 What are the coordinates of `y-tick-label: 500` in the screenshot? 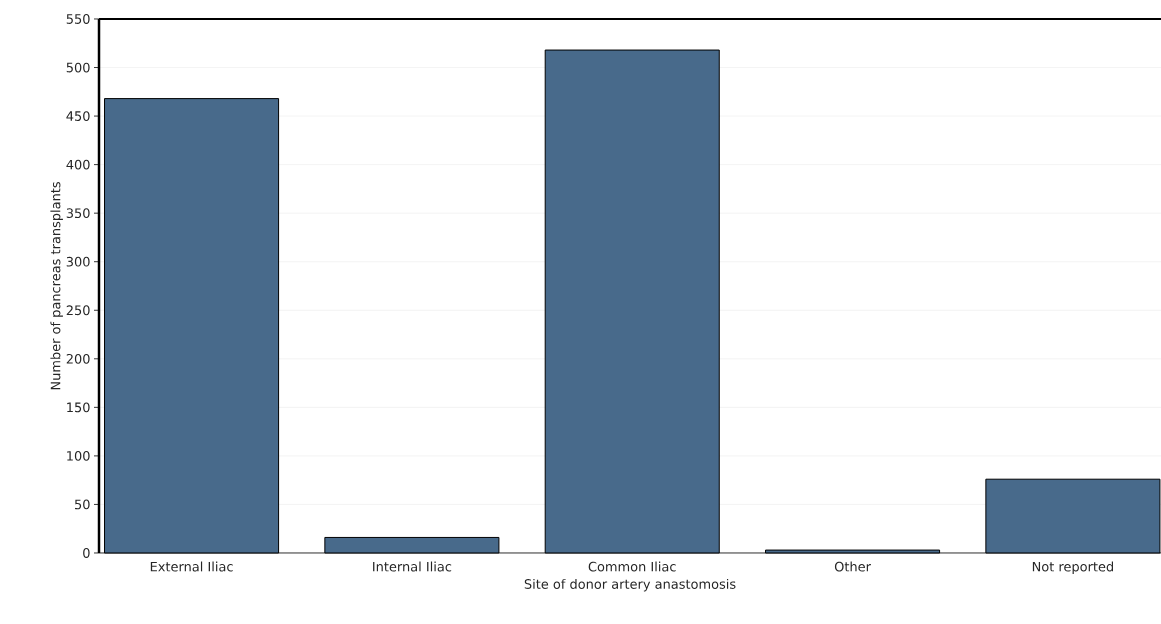 It's located at (78, 67).